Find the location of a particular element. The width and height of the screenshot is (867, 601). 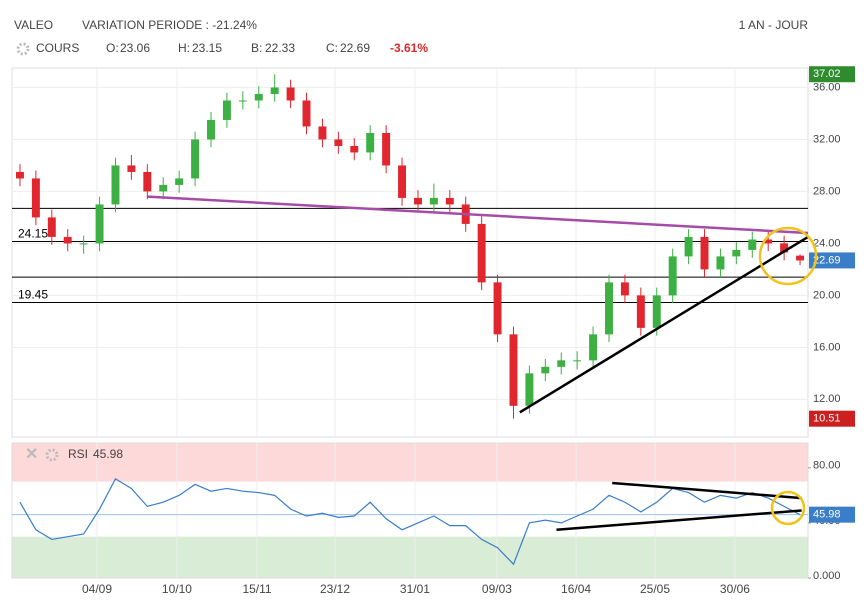

x-tick-label: 16/04 is located at coordinates (576, 589).